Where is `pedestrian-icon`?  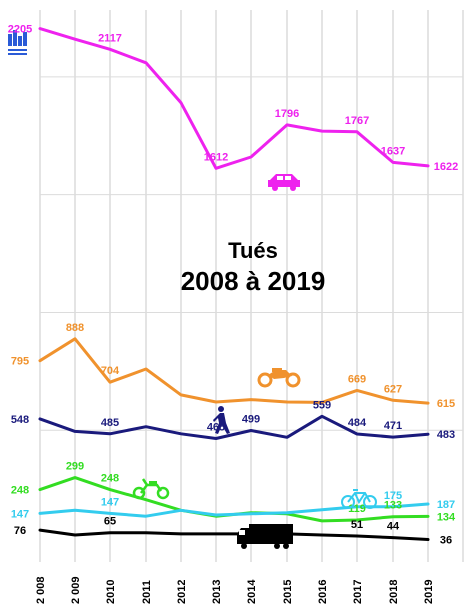
pedestrian-icon is located at coordinates (221, 420).